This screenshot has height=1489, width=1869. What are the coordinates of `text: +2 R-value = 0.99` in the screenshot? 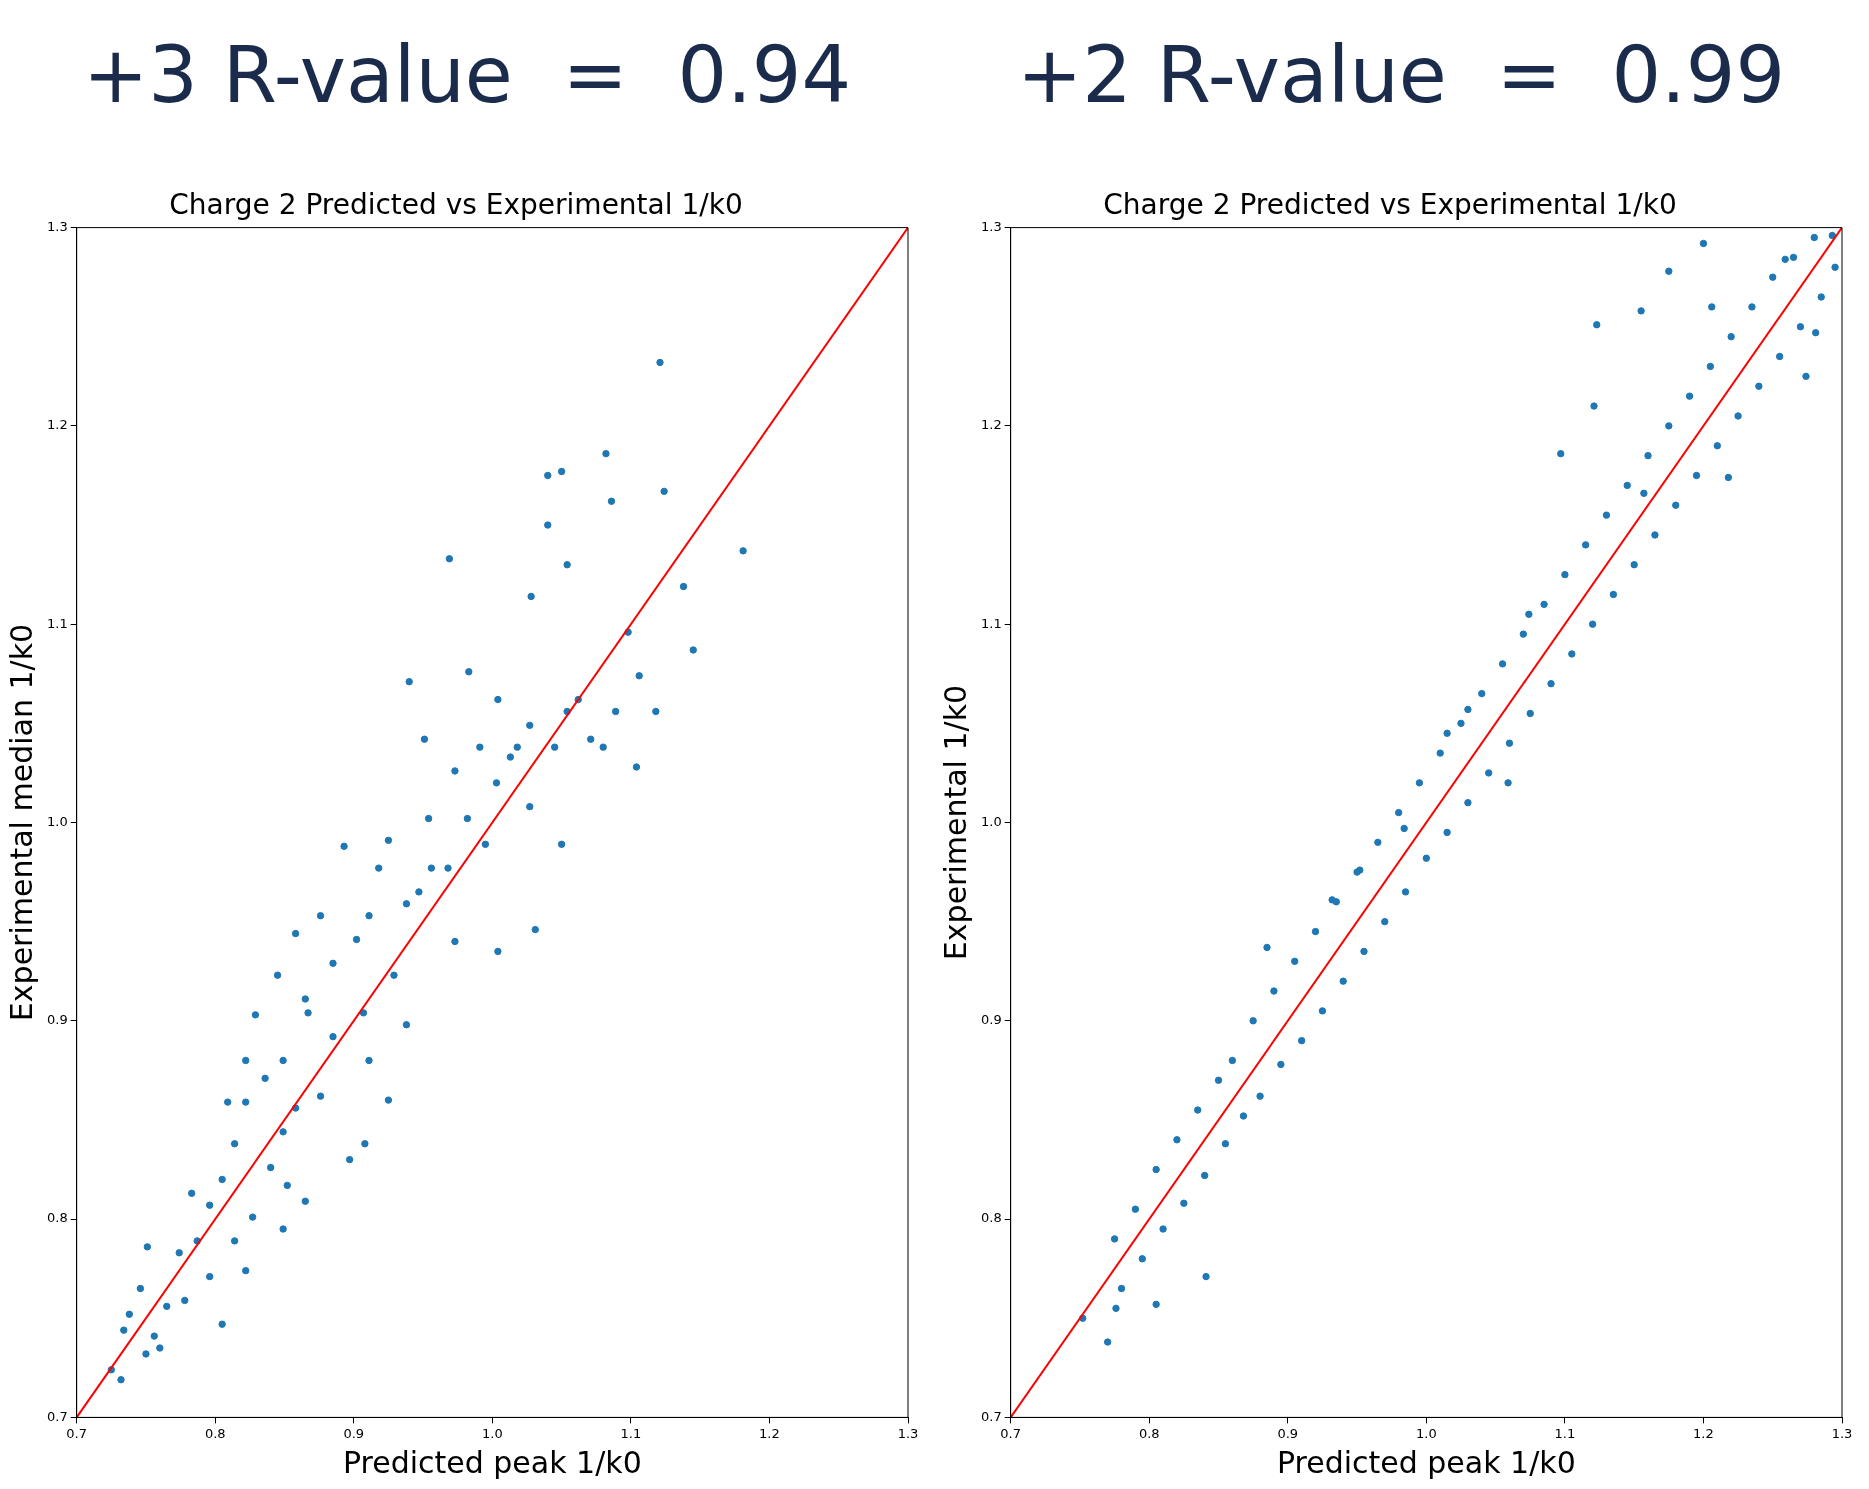 It's located at (1401, 75).